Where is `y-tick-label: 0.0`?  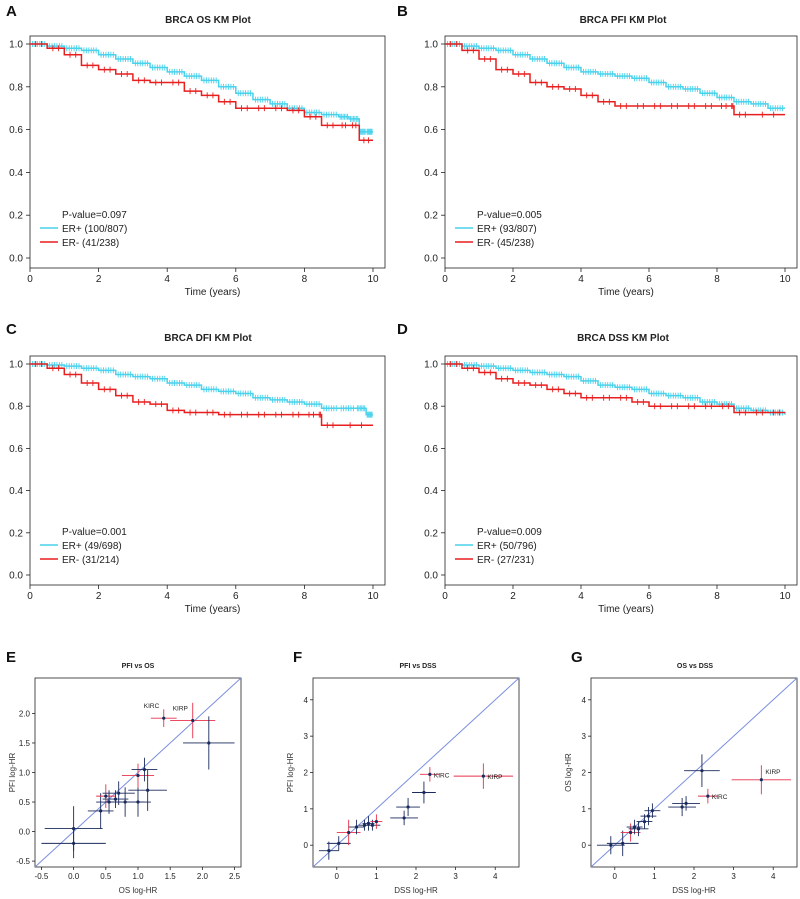 y-tick-label: 0.0 is located at coordinates (25, 832).